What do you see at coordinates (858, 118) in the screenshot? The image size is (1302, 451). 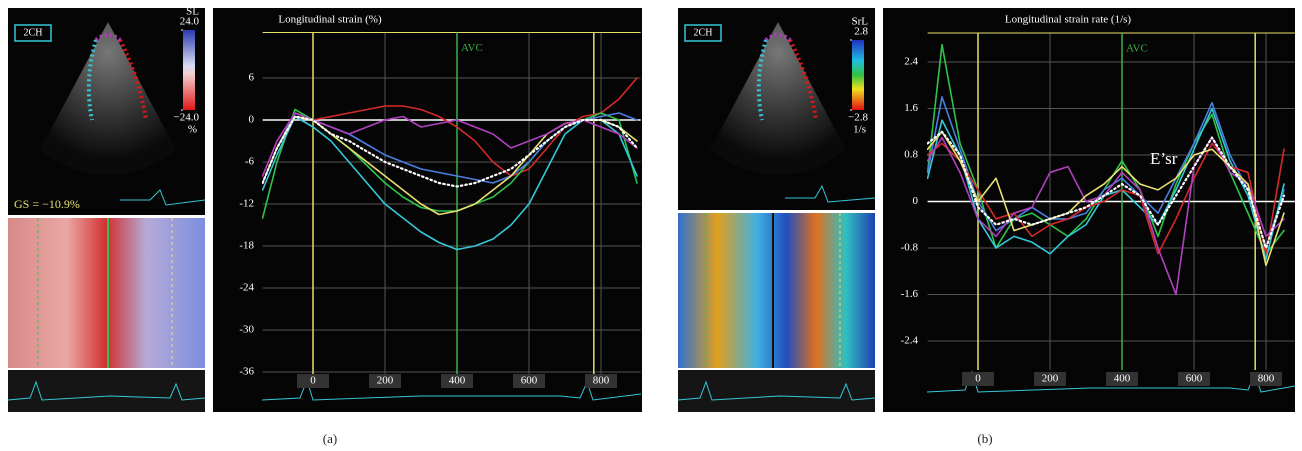 I see `colorbar-label: −2.8` at bounding box center [858, 118].